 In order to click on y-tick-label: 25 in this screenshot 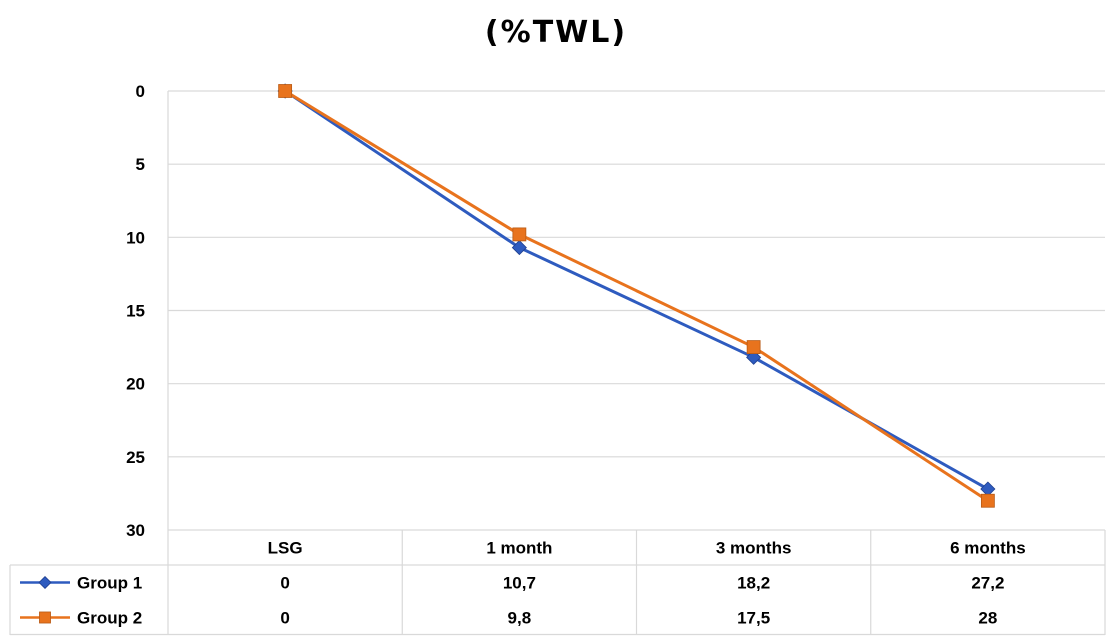, I will do `click(135, 457)`.